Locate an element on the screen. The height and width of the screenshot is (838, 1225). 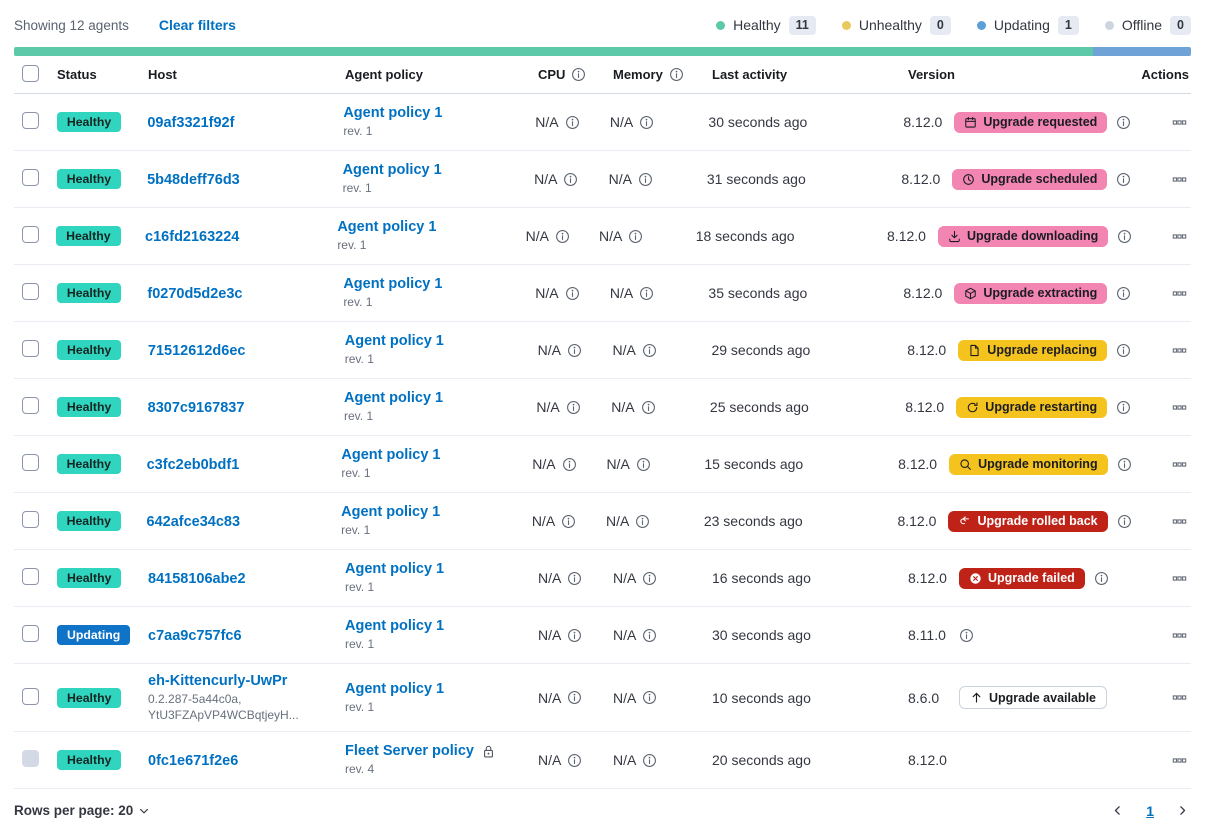
host-link: 5b48deff76d3 is located at coordinates (193, 179).